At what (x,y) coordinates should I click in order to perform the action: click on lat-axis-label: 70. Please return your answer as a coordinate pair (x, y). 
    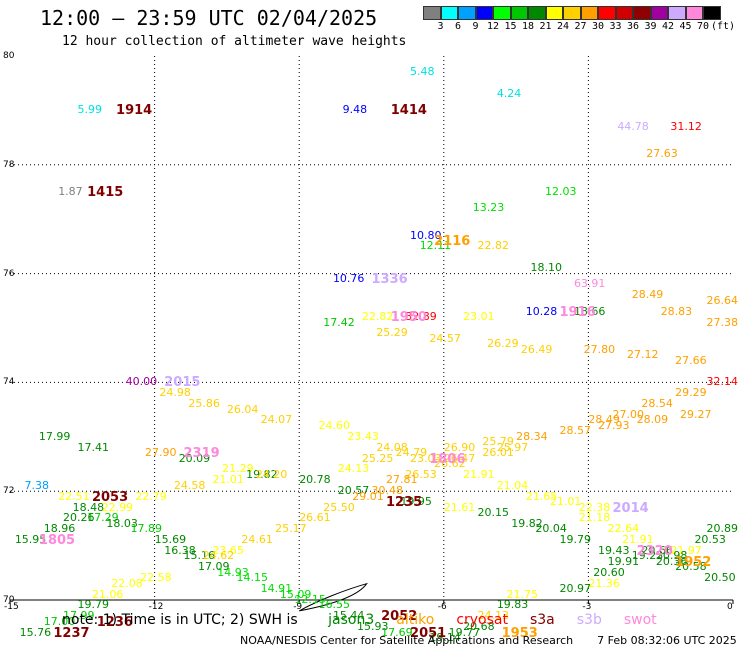
    Looking at the image, I should click on (9, 600).